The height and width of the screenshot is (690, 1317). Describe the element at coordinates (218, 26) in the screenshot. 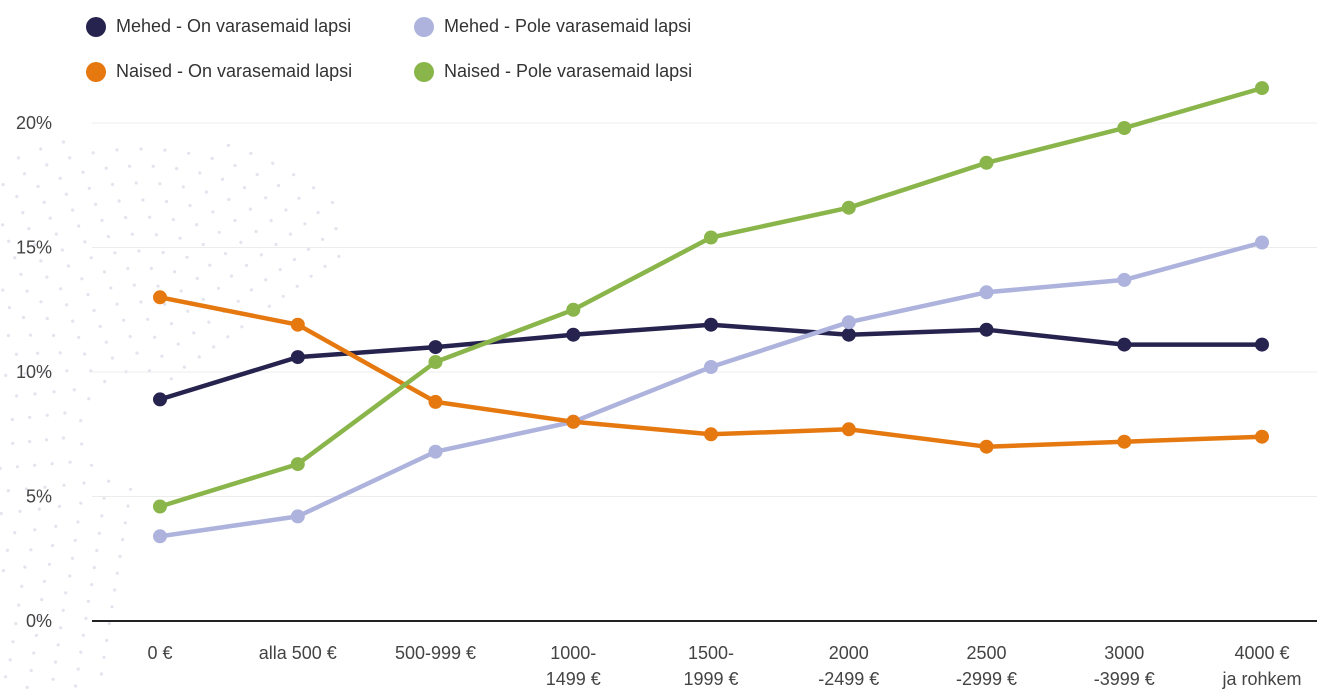

I see `legend-item-mehed-on: Mehed - On varasemaid lapsi` at that location.